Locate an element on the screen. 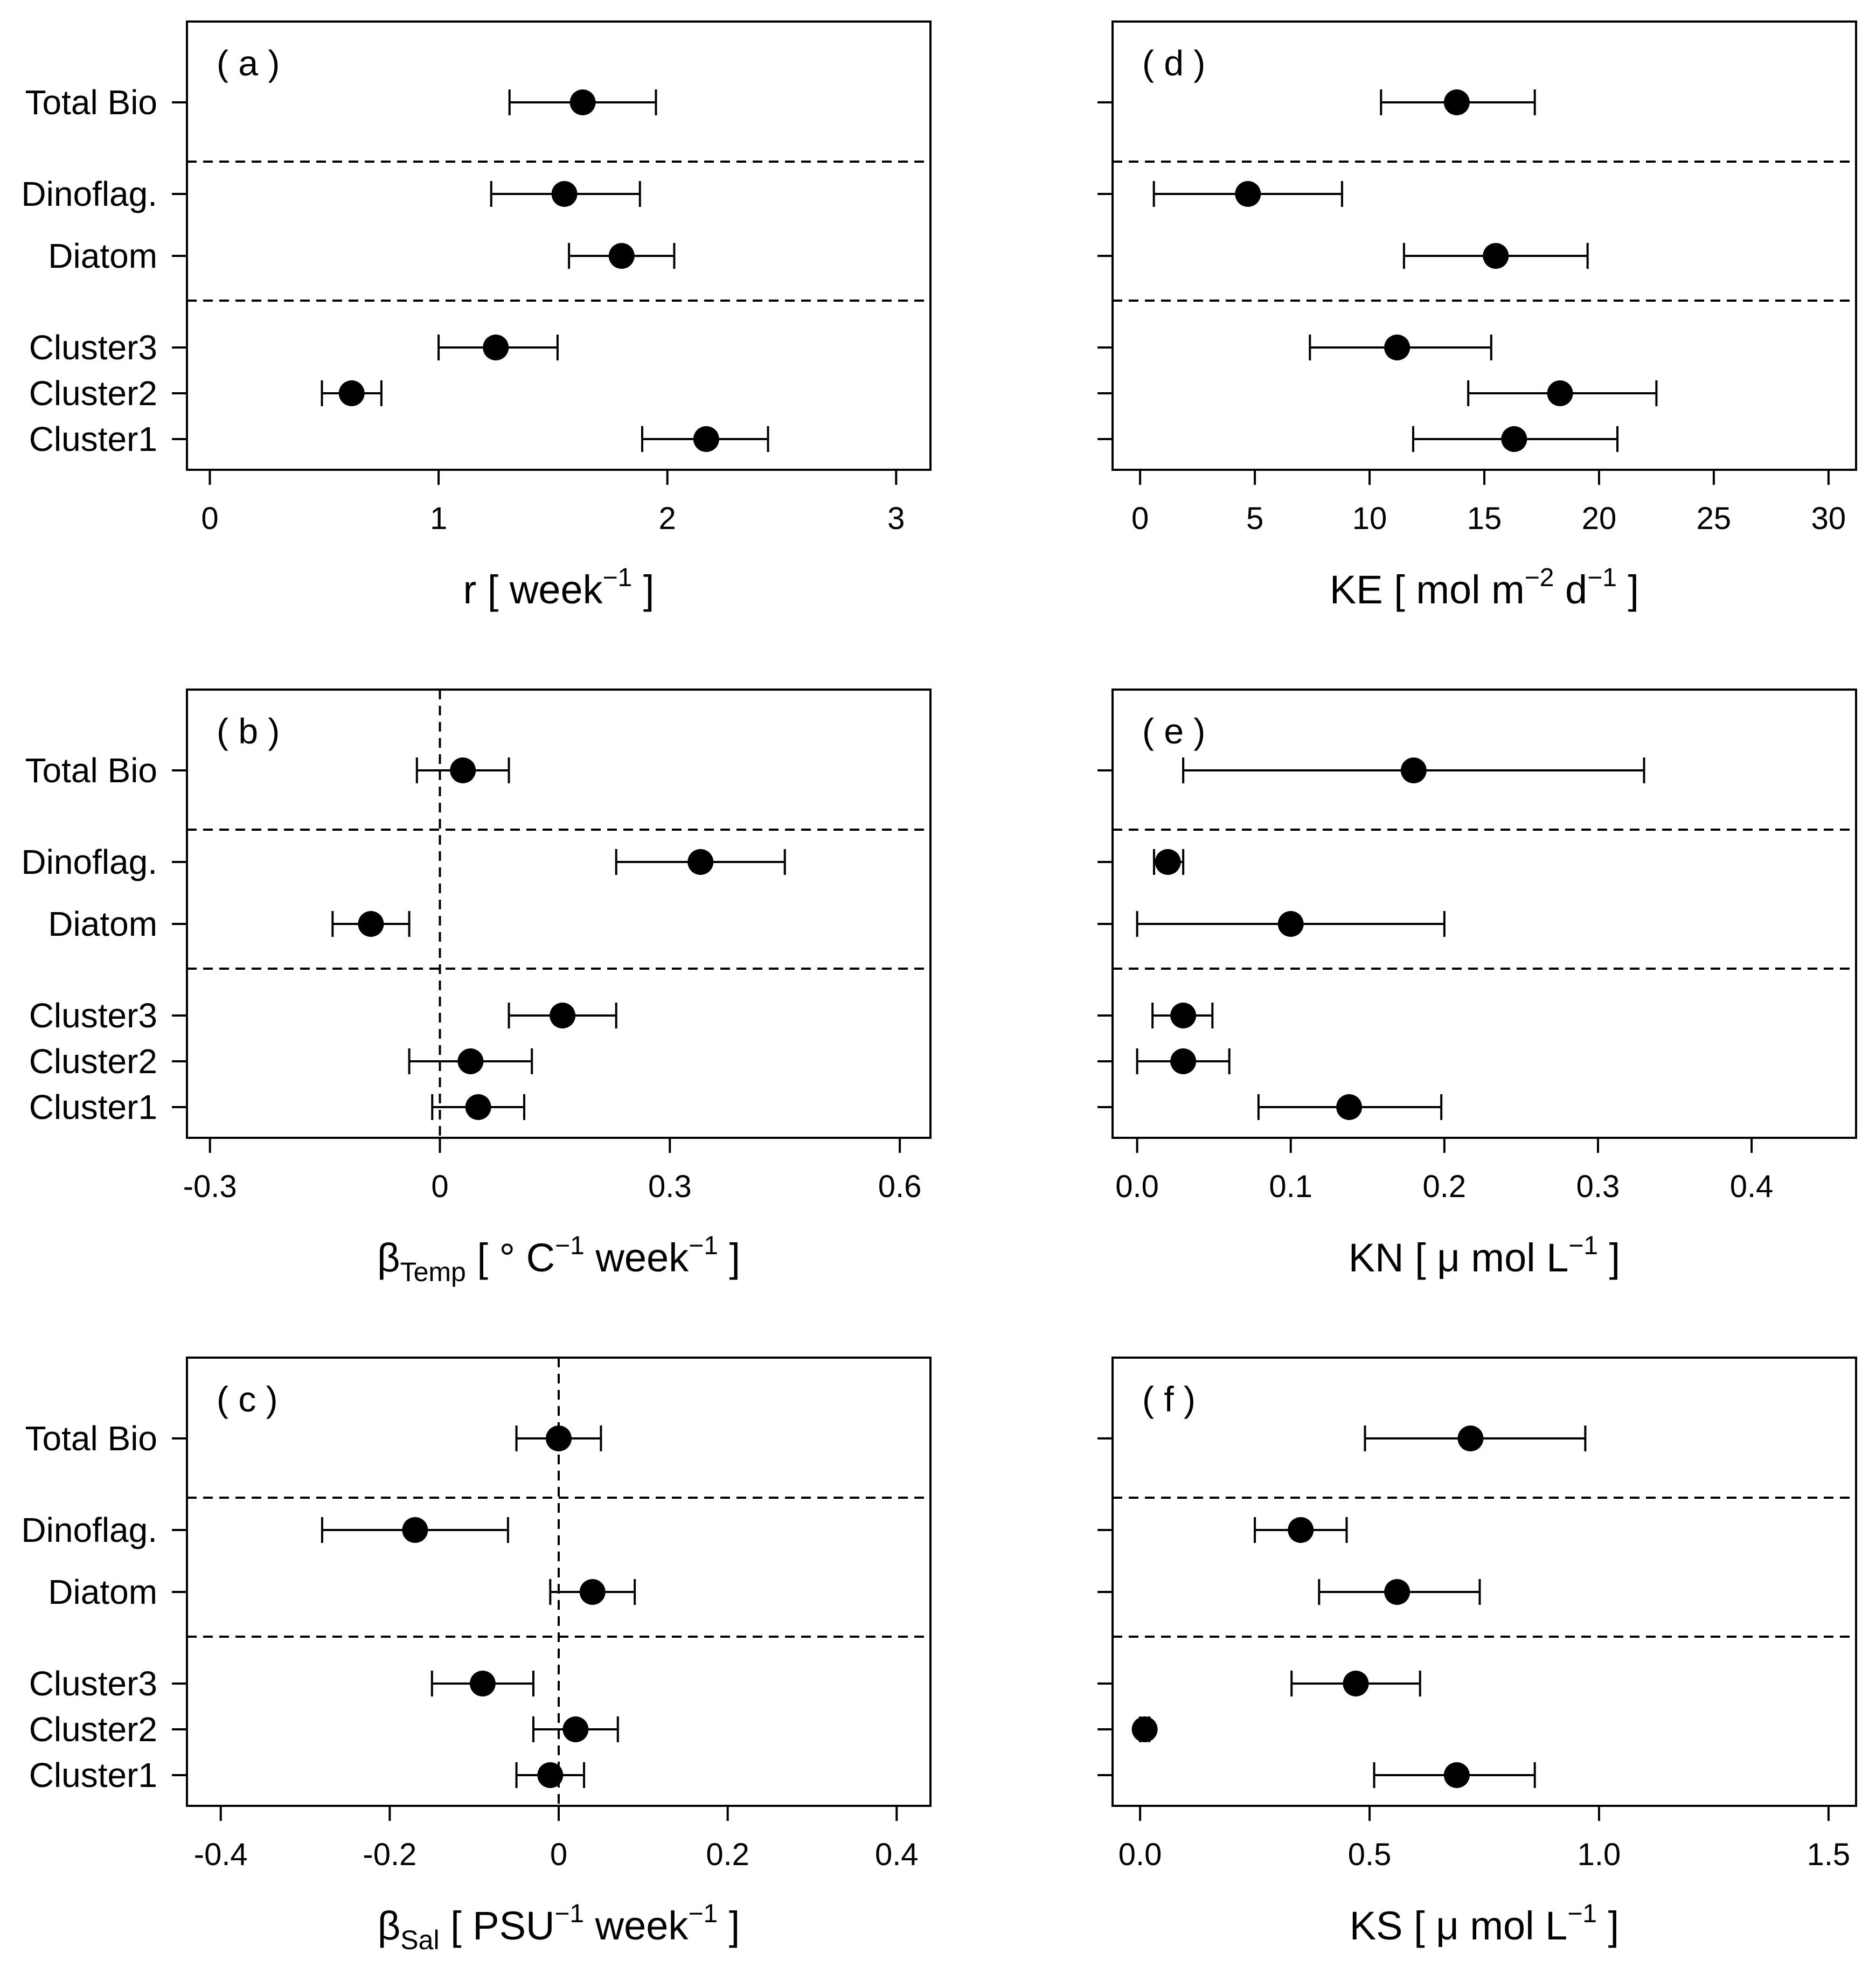  x-axis-title: βSal [ PSU−1 week−1 ] is located at coordinates (559, 1927).